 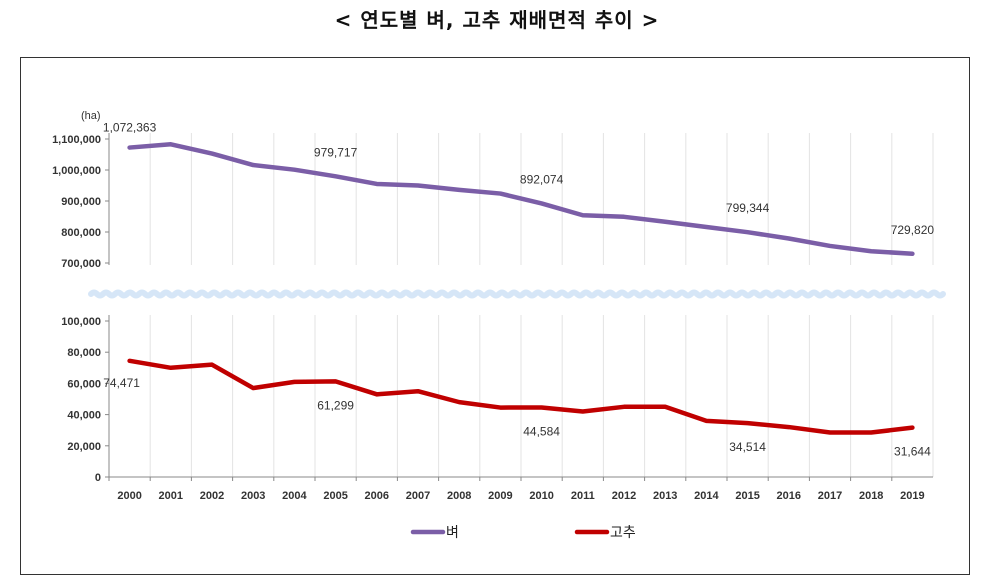 What do you see at coordinates (130, 128) in the screenshot?
I see `data-label: 1,072,363` at bounding box center [130, 128].